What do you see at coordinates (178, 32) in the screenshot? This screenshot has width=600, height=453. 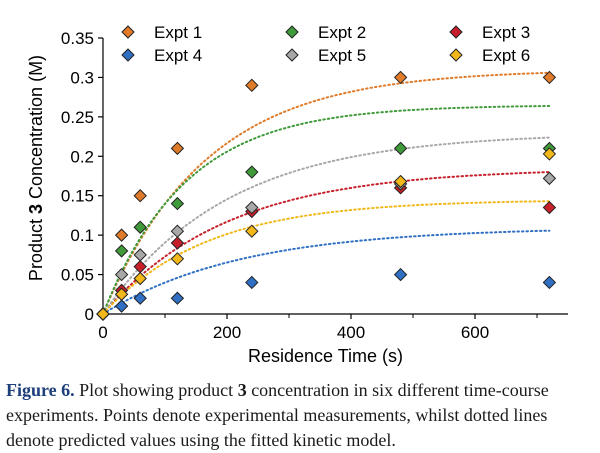 I see `legend-label-1: Expt 1` at bounding box center [178, 32].